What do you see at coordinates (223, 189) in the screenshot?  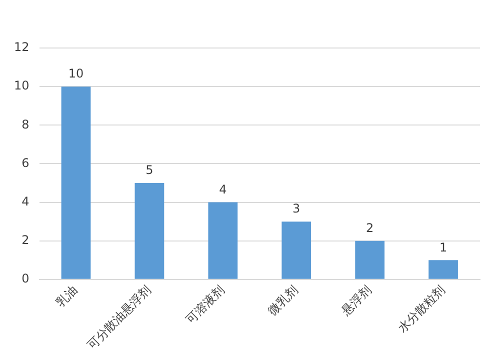 I see `data-label: 4` at bounding box center [223, 189].